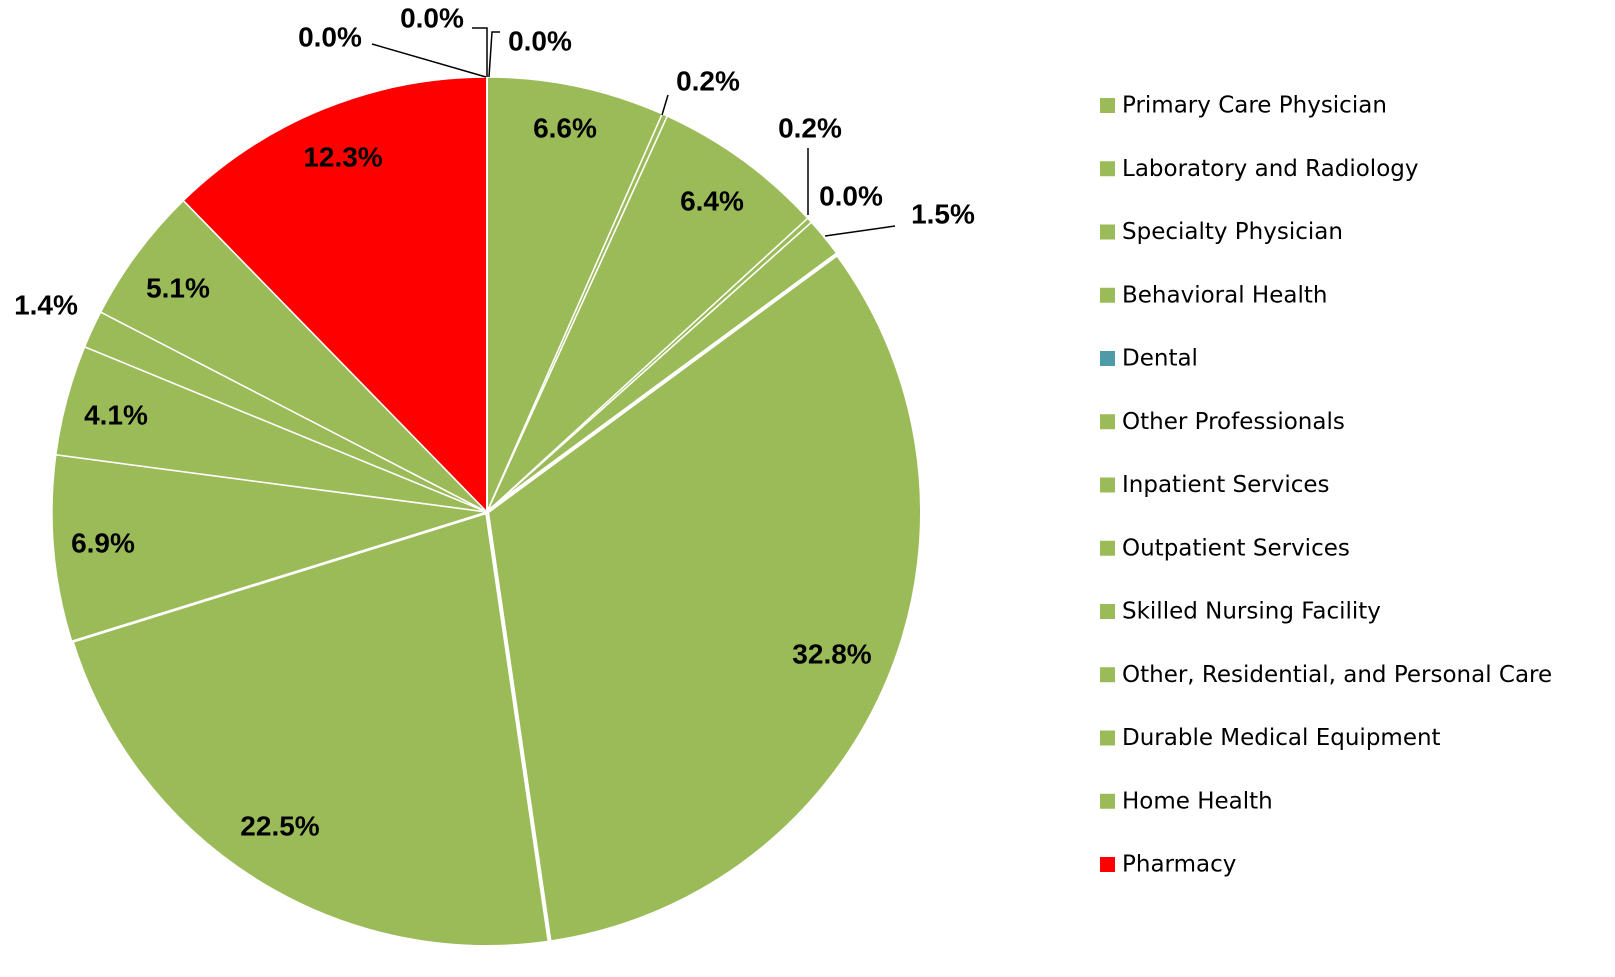 This screenshot has width=1615, height=977. What do you see at coordinates (1232, 232) in the screenshot?
I see `legend-label: Specialty Physician` at bounding box center [1232, 232].